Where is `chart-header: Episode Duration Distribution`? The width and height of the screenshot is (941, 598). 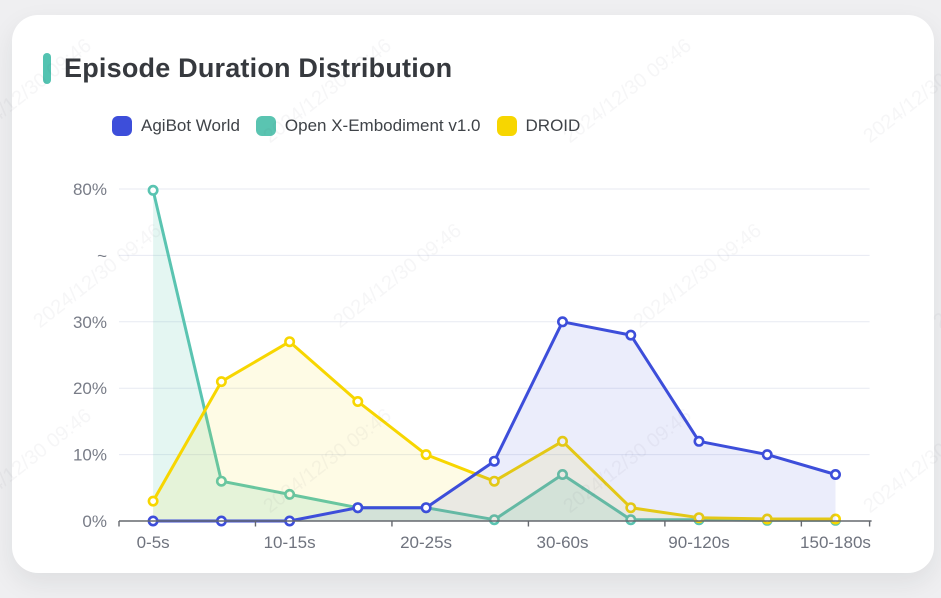 chart-header: Episode Duration Distribution is located at coordinates (247, 68).